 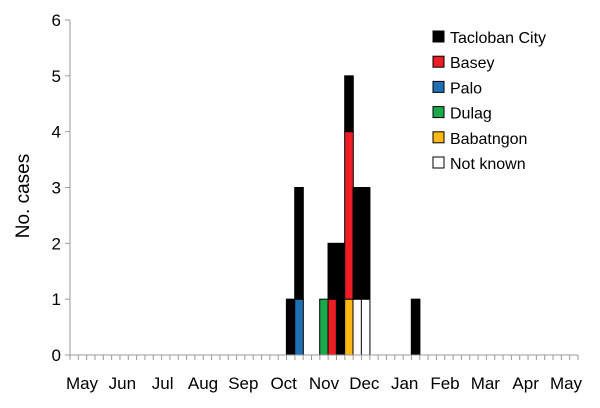 I want to click on x-tick-label: Dec, so click(x=364, y=383).